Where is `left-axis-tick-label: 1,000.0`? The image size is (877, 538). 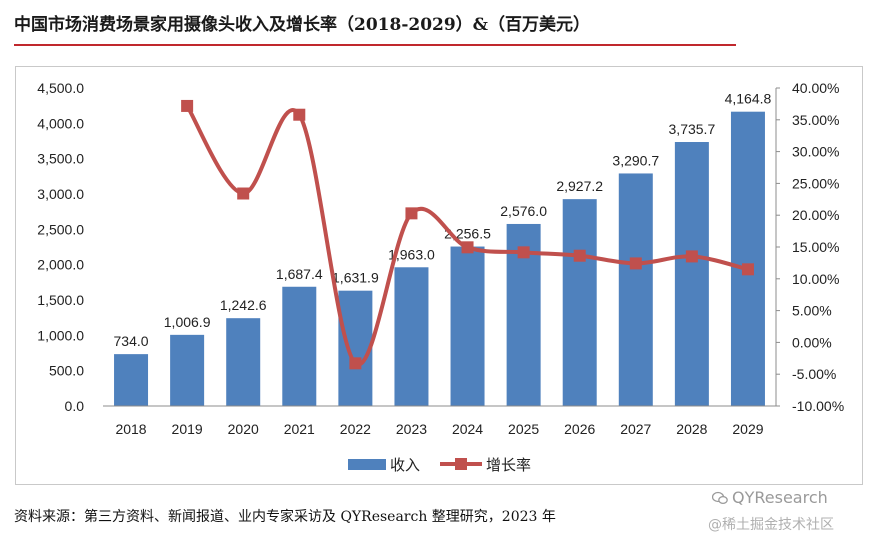
left-axis-tick-label: 1,000.0 is located at coordinates (60, 335).